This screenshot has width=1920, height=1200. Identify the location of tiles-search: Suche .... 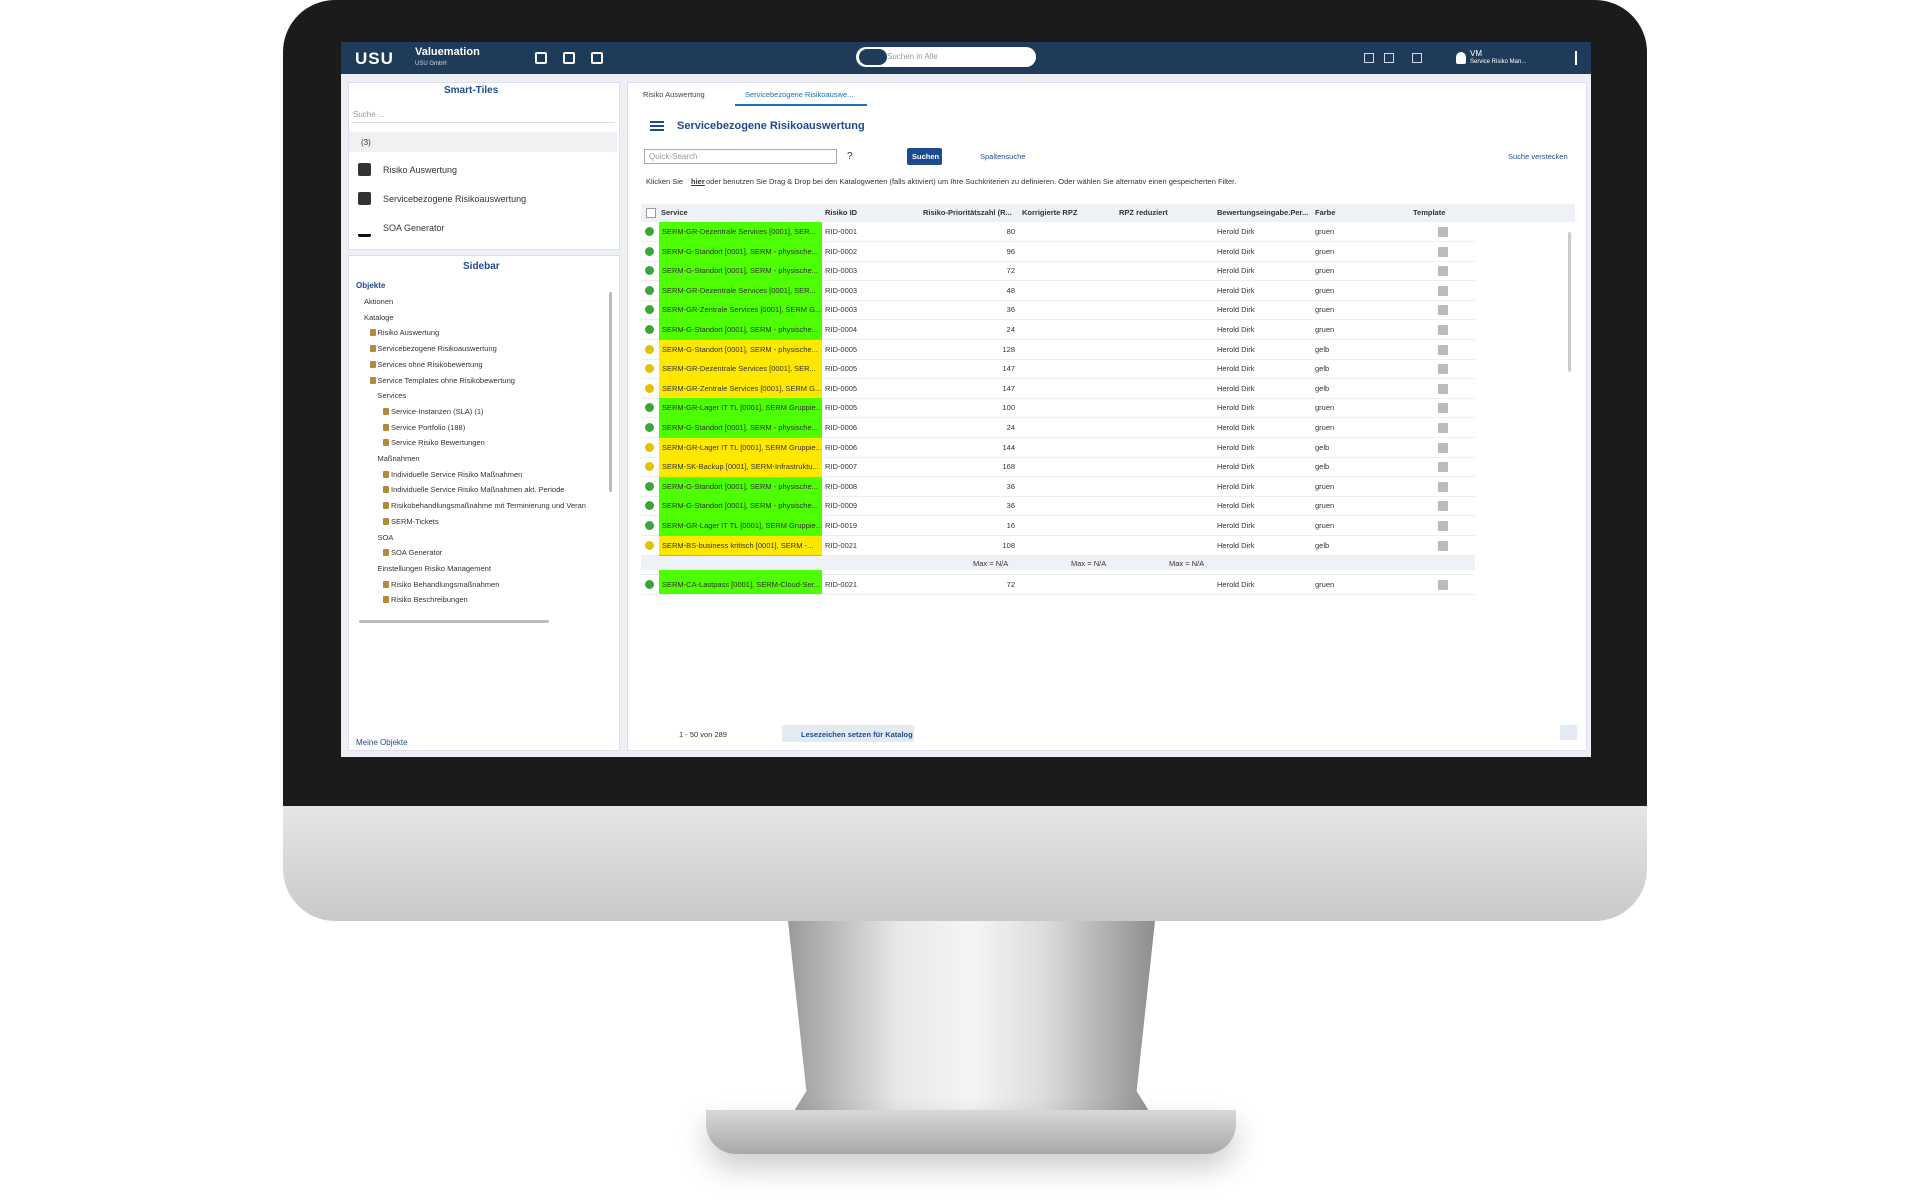
(369, 114).